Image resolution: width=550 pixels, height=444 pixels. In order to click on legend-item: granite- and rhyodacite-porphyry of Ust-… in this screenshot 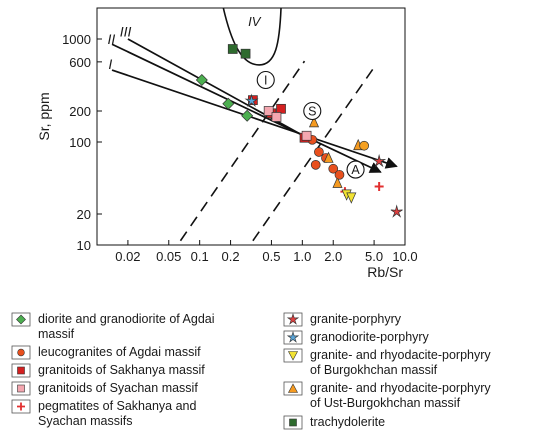, I will do `click(386, 396)`.